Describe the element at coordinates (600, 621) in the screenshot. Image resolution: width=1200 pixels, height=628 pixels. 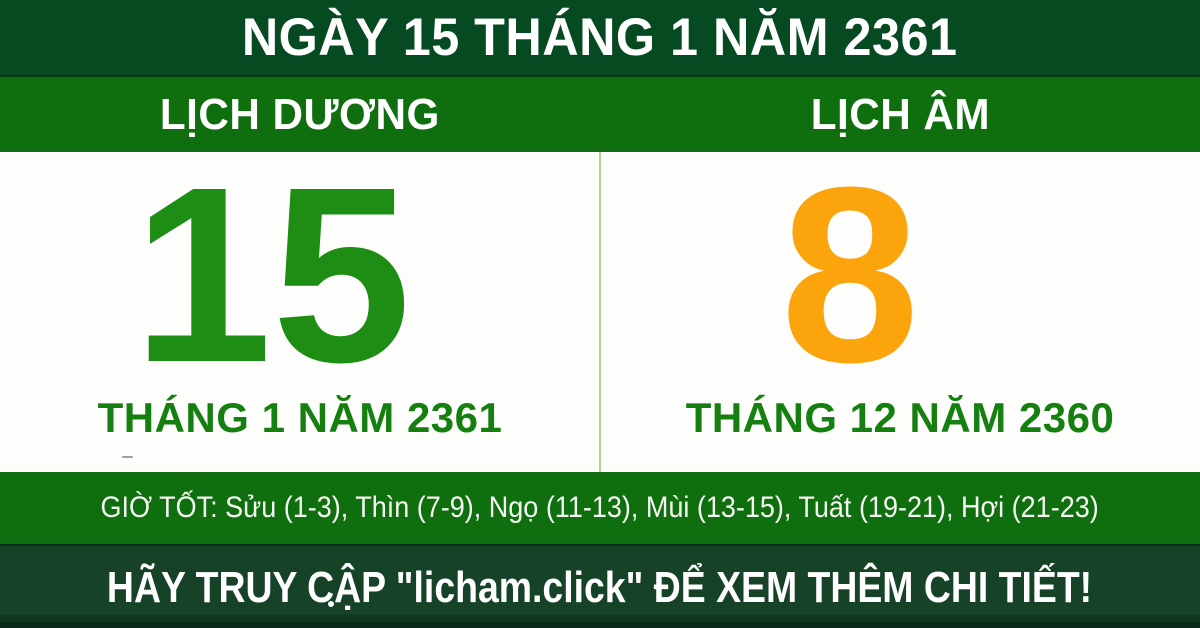
I see `footer-bottom-strip` at that location.